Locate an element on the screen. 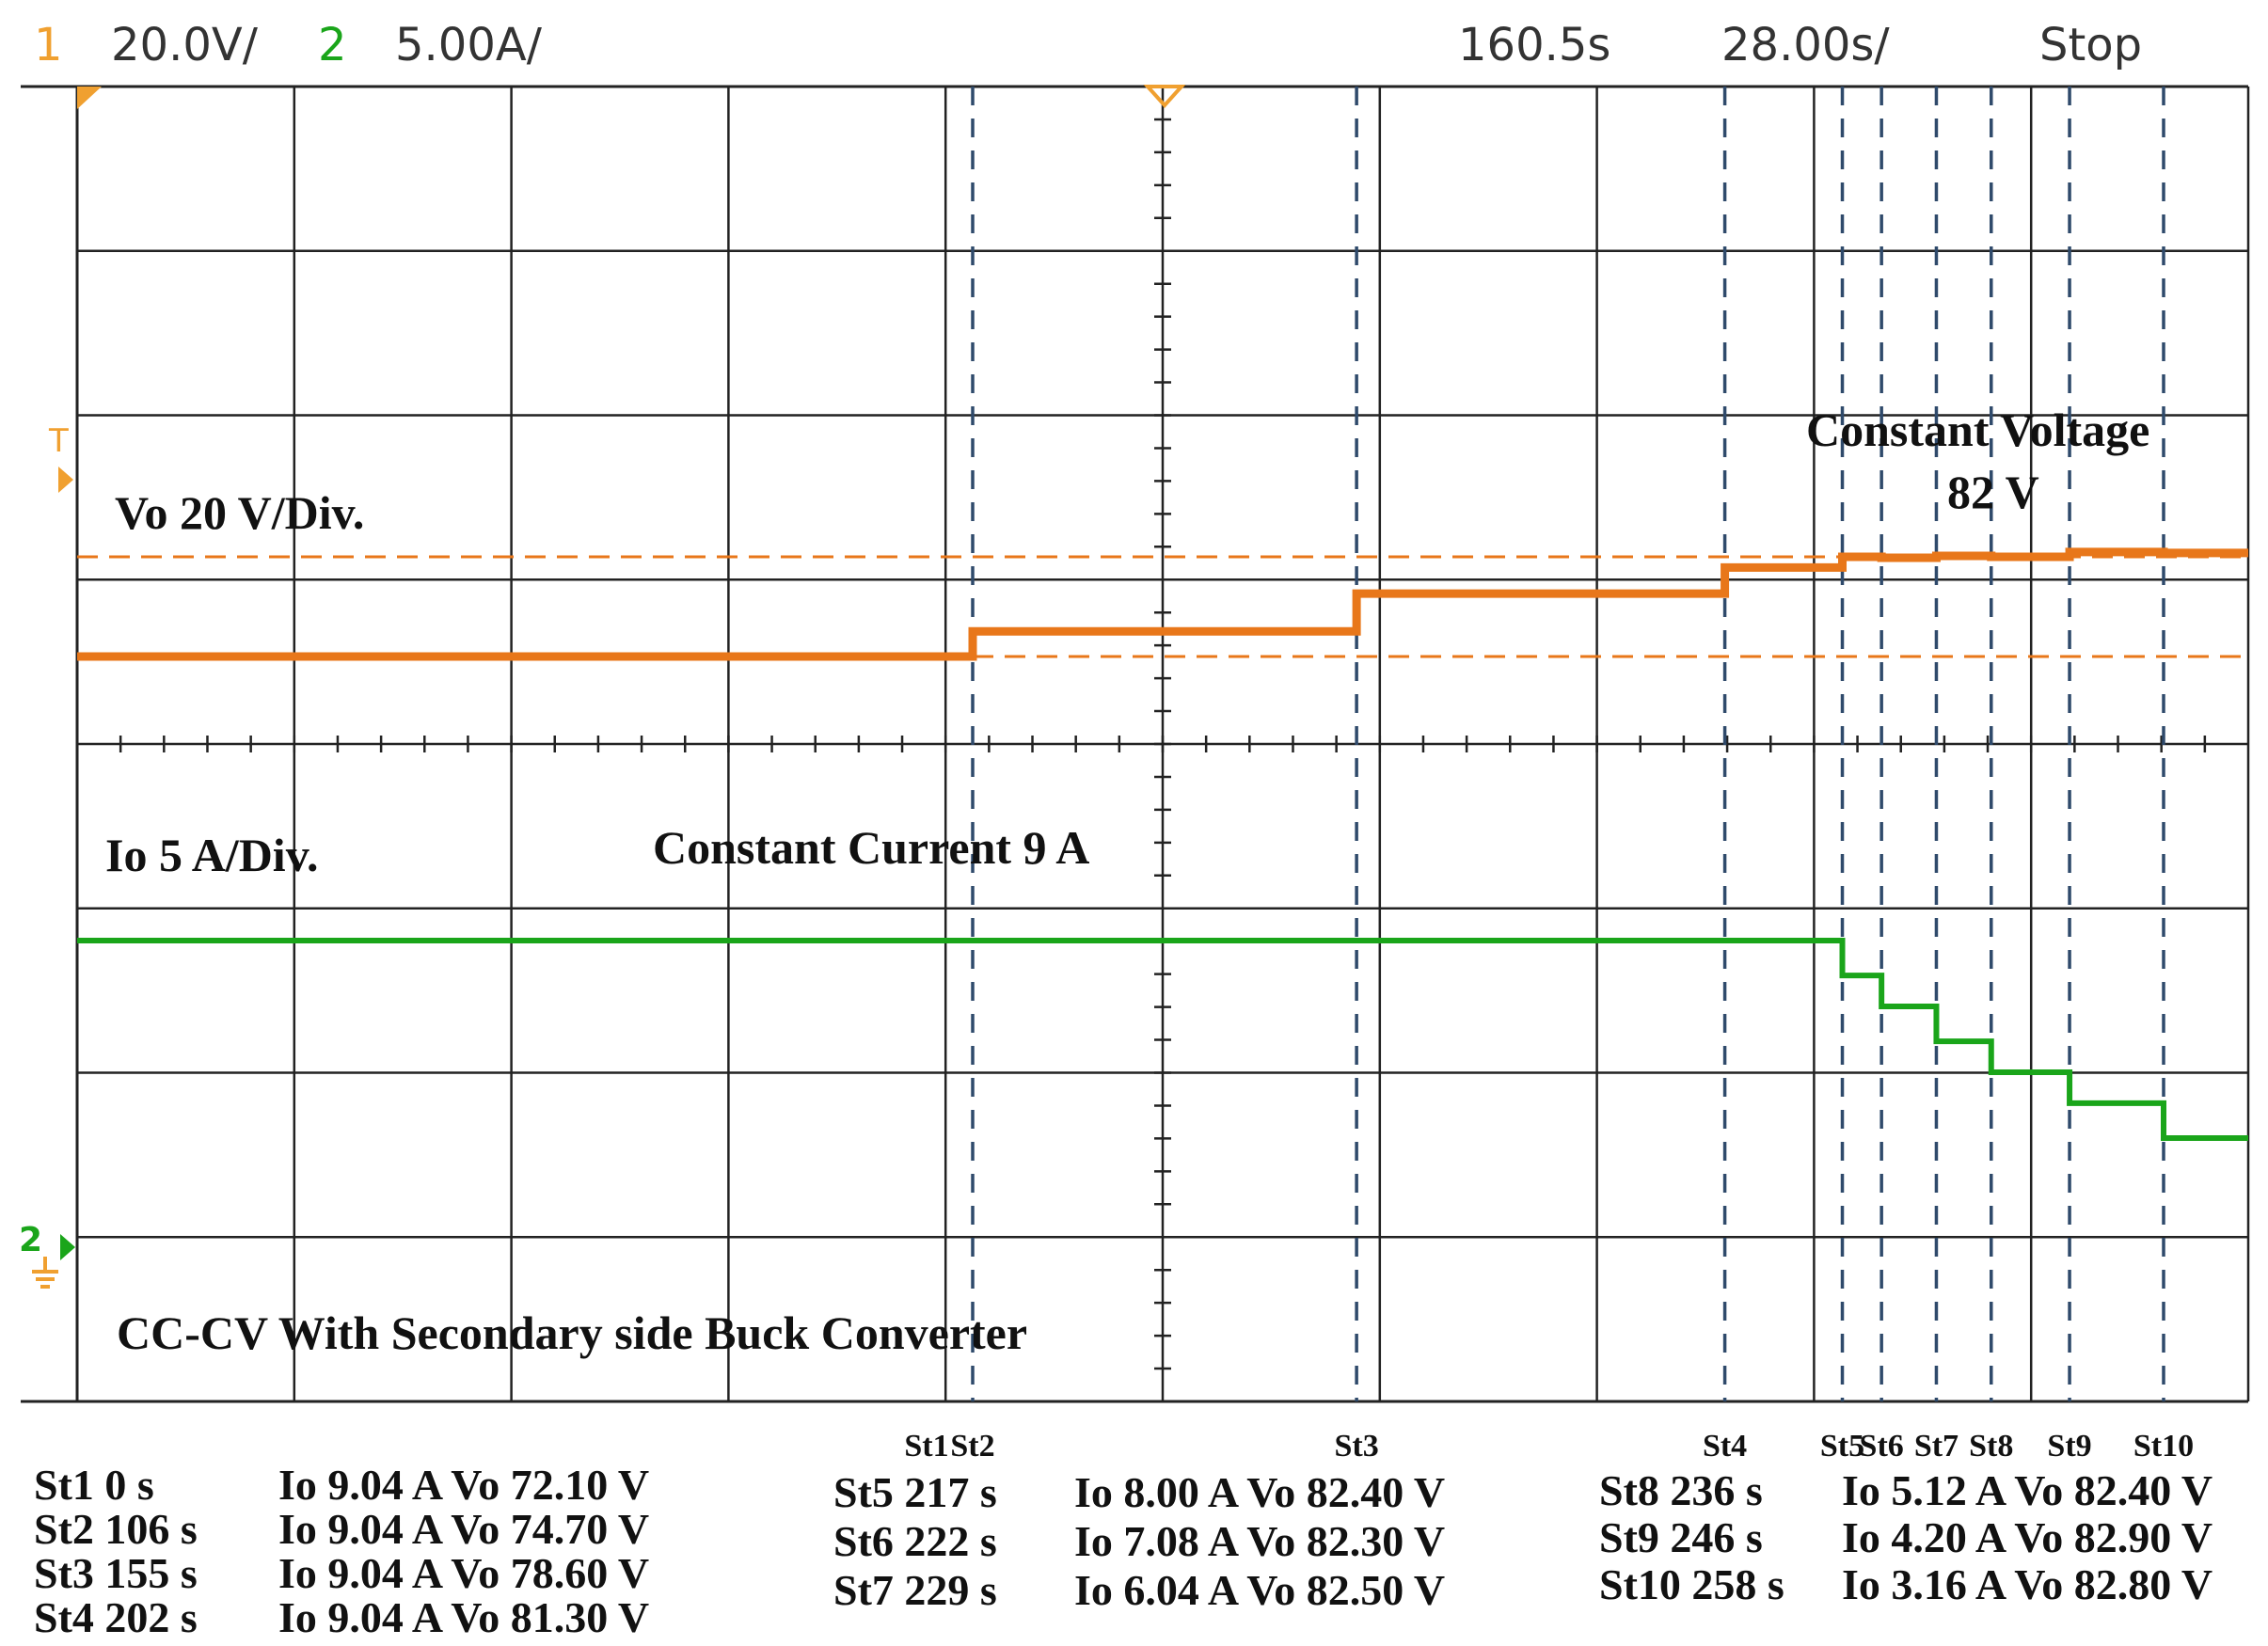 The height and width of the screenshot is (1646, 2268). step-label-st1: St1 is located at coordinates (926, 1446).